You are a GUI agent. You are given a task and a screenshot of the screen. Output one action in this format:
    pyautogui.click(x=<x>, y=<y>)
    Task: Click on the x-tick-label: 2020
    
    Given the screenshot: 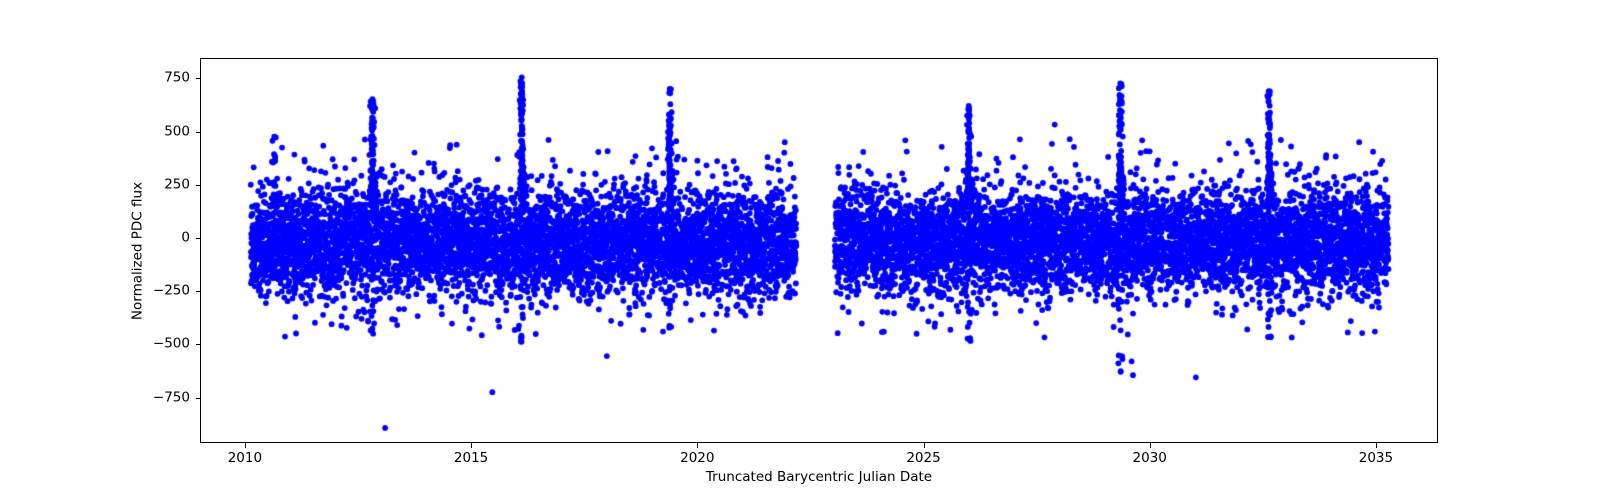 What is the action you would take?
    pyautogui.click(x=697, y=458)
    